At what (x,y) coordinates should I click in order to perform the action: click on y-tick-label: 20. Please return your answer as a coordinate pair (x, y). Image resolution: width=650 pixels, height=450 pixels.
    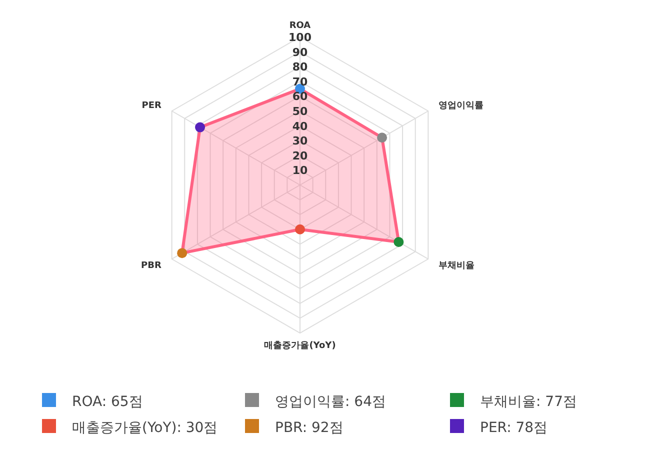
    Looking at the image, I should click on (300, 155).